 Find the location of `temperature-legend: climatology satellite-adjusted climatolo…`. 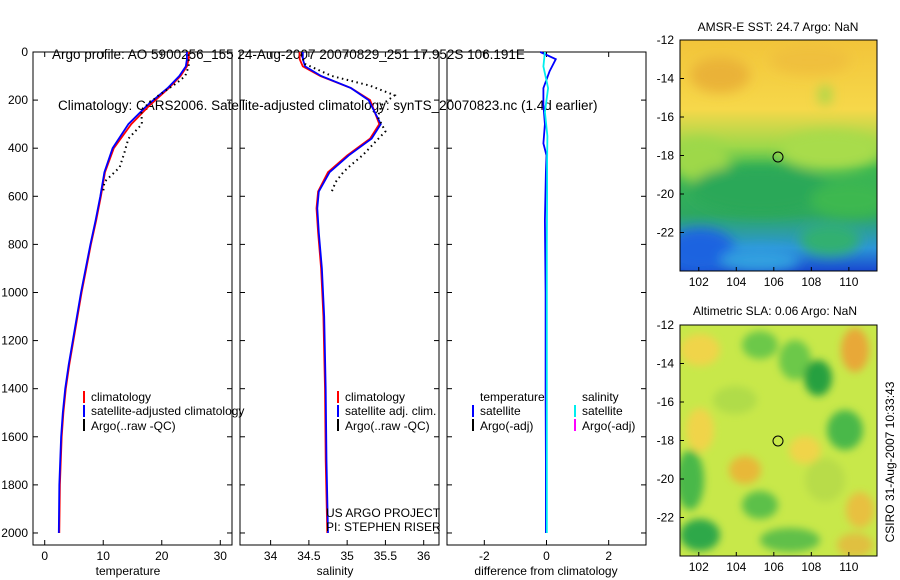

temperature-legend: climatology satellite-adjusted climatolo… is located at coordinates (163, 411).